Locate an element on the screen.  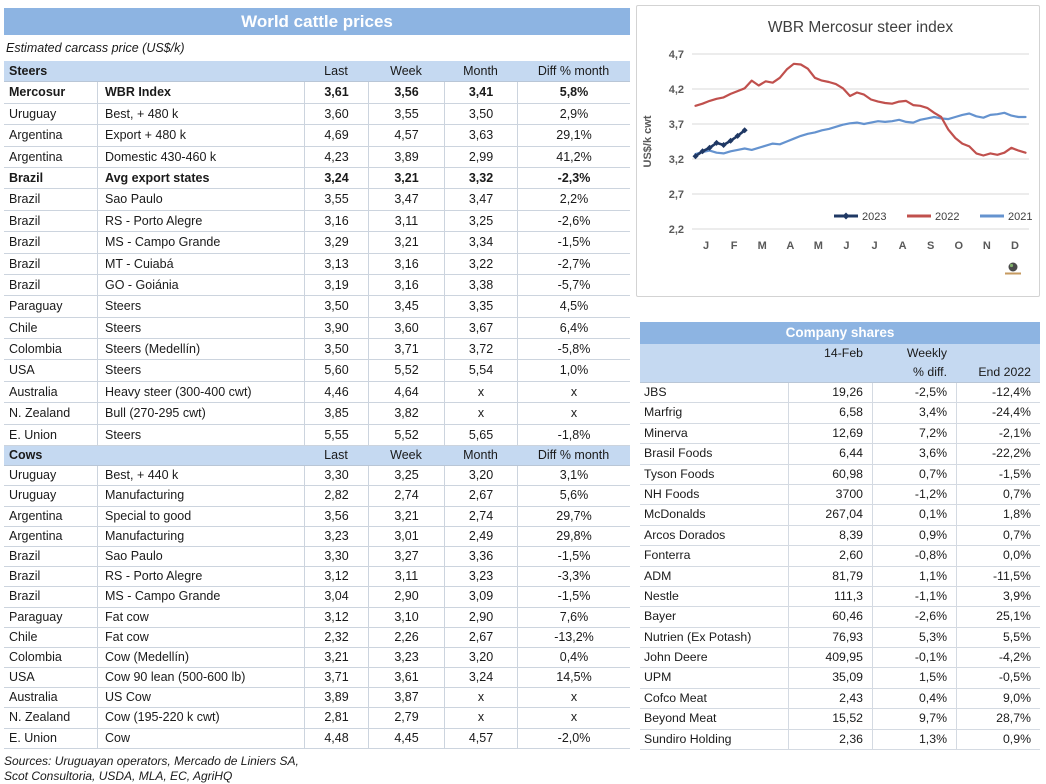
company-row: Nutrien (Ex Potash) 76,93 5,3% 5,5% is located at coordinates (840, 638).